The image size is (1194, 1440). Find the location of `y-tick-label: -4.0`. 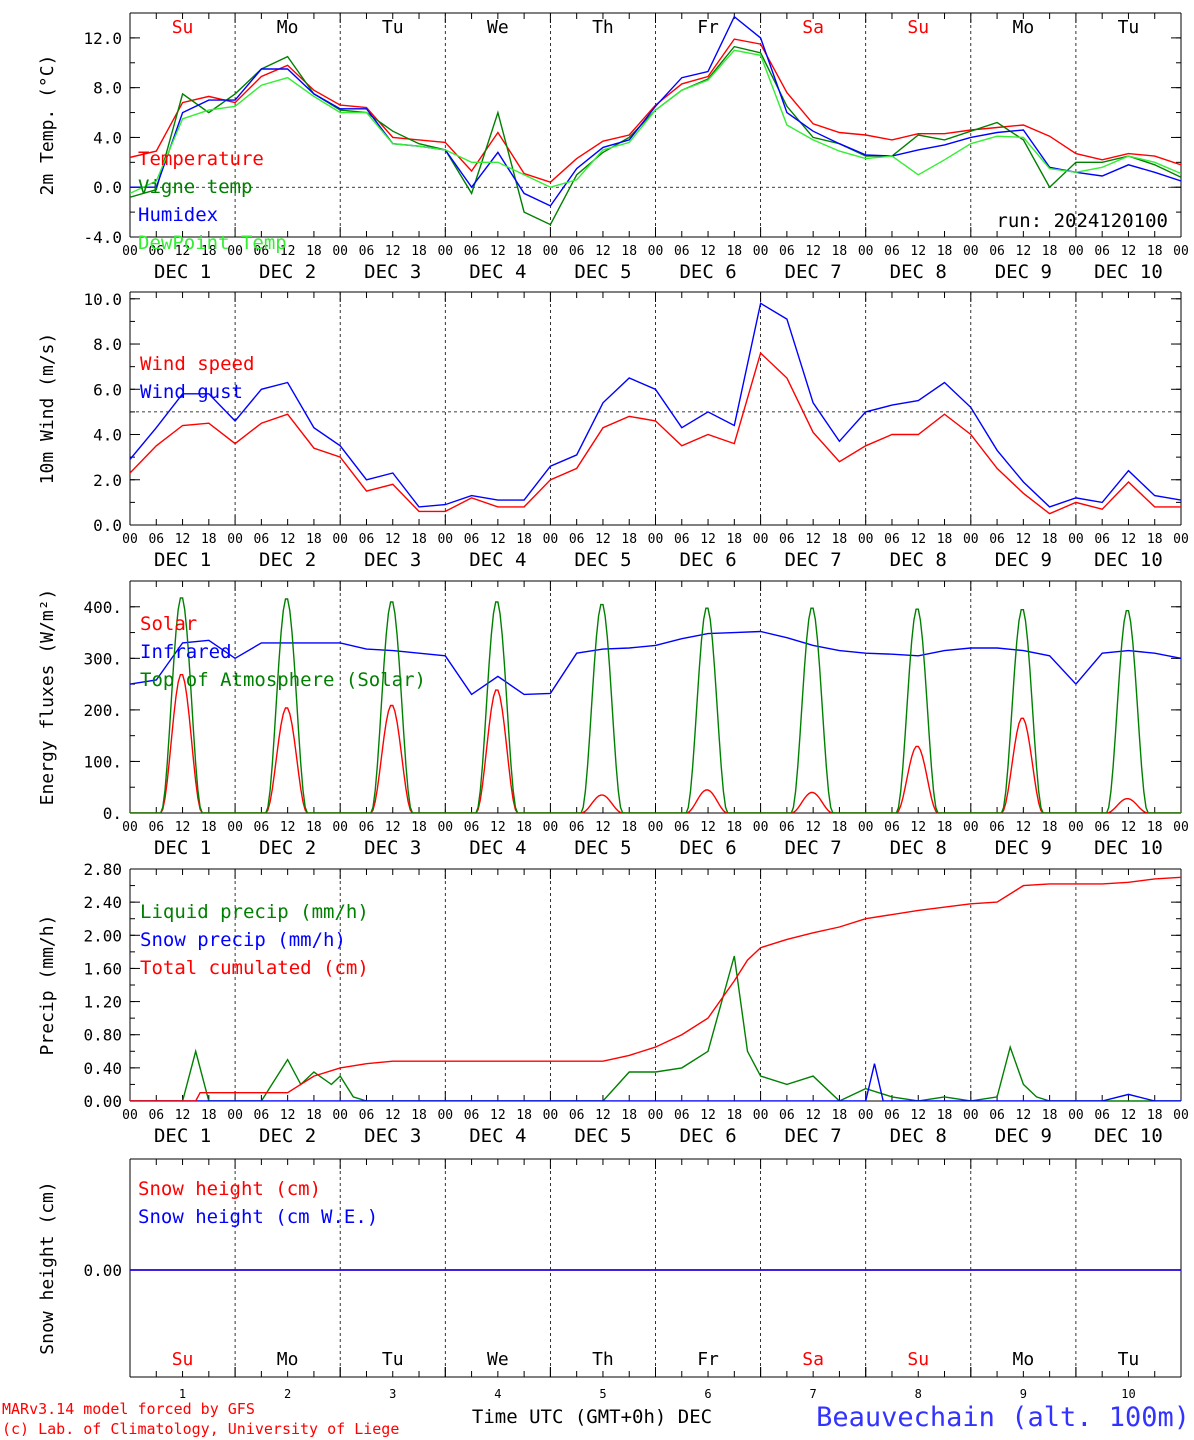

y-tick-label: -4.0 is located at coordinates (102, 237).